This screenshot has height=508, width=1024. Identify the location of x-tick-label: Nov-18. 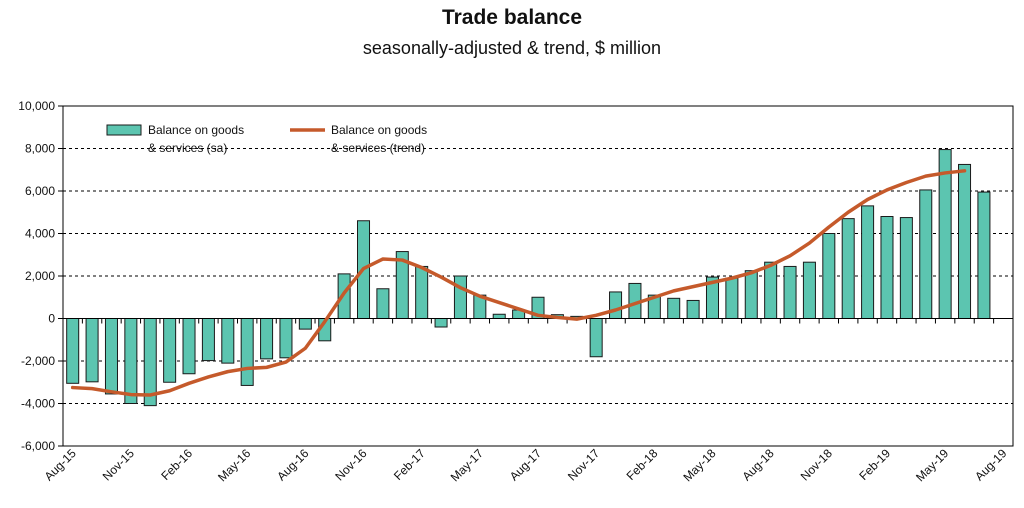
(816, 464).